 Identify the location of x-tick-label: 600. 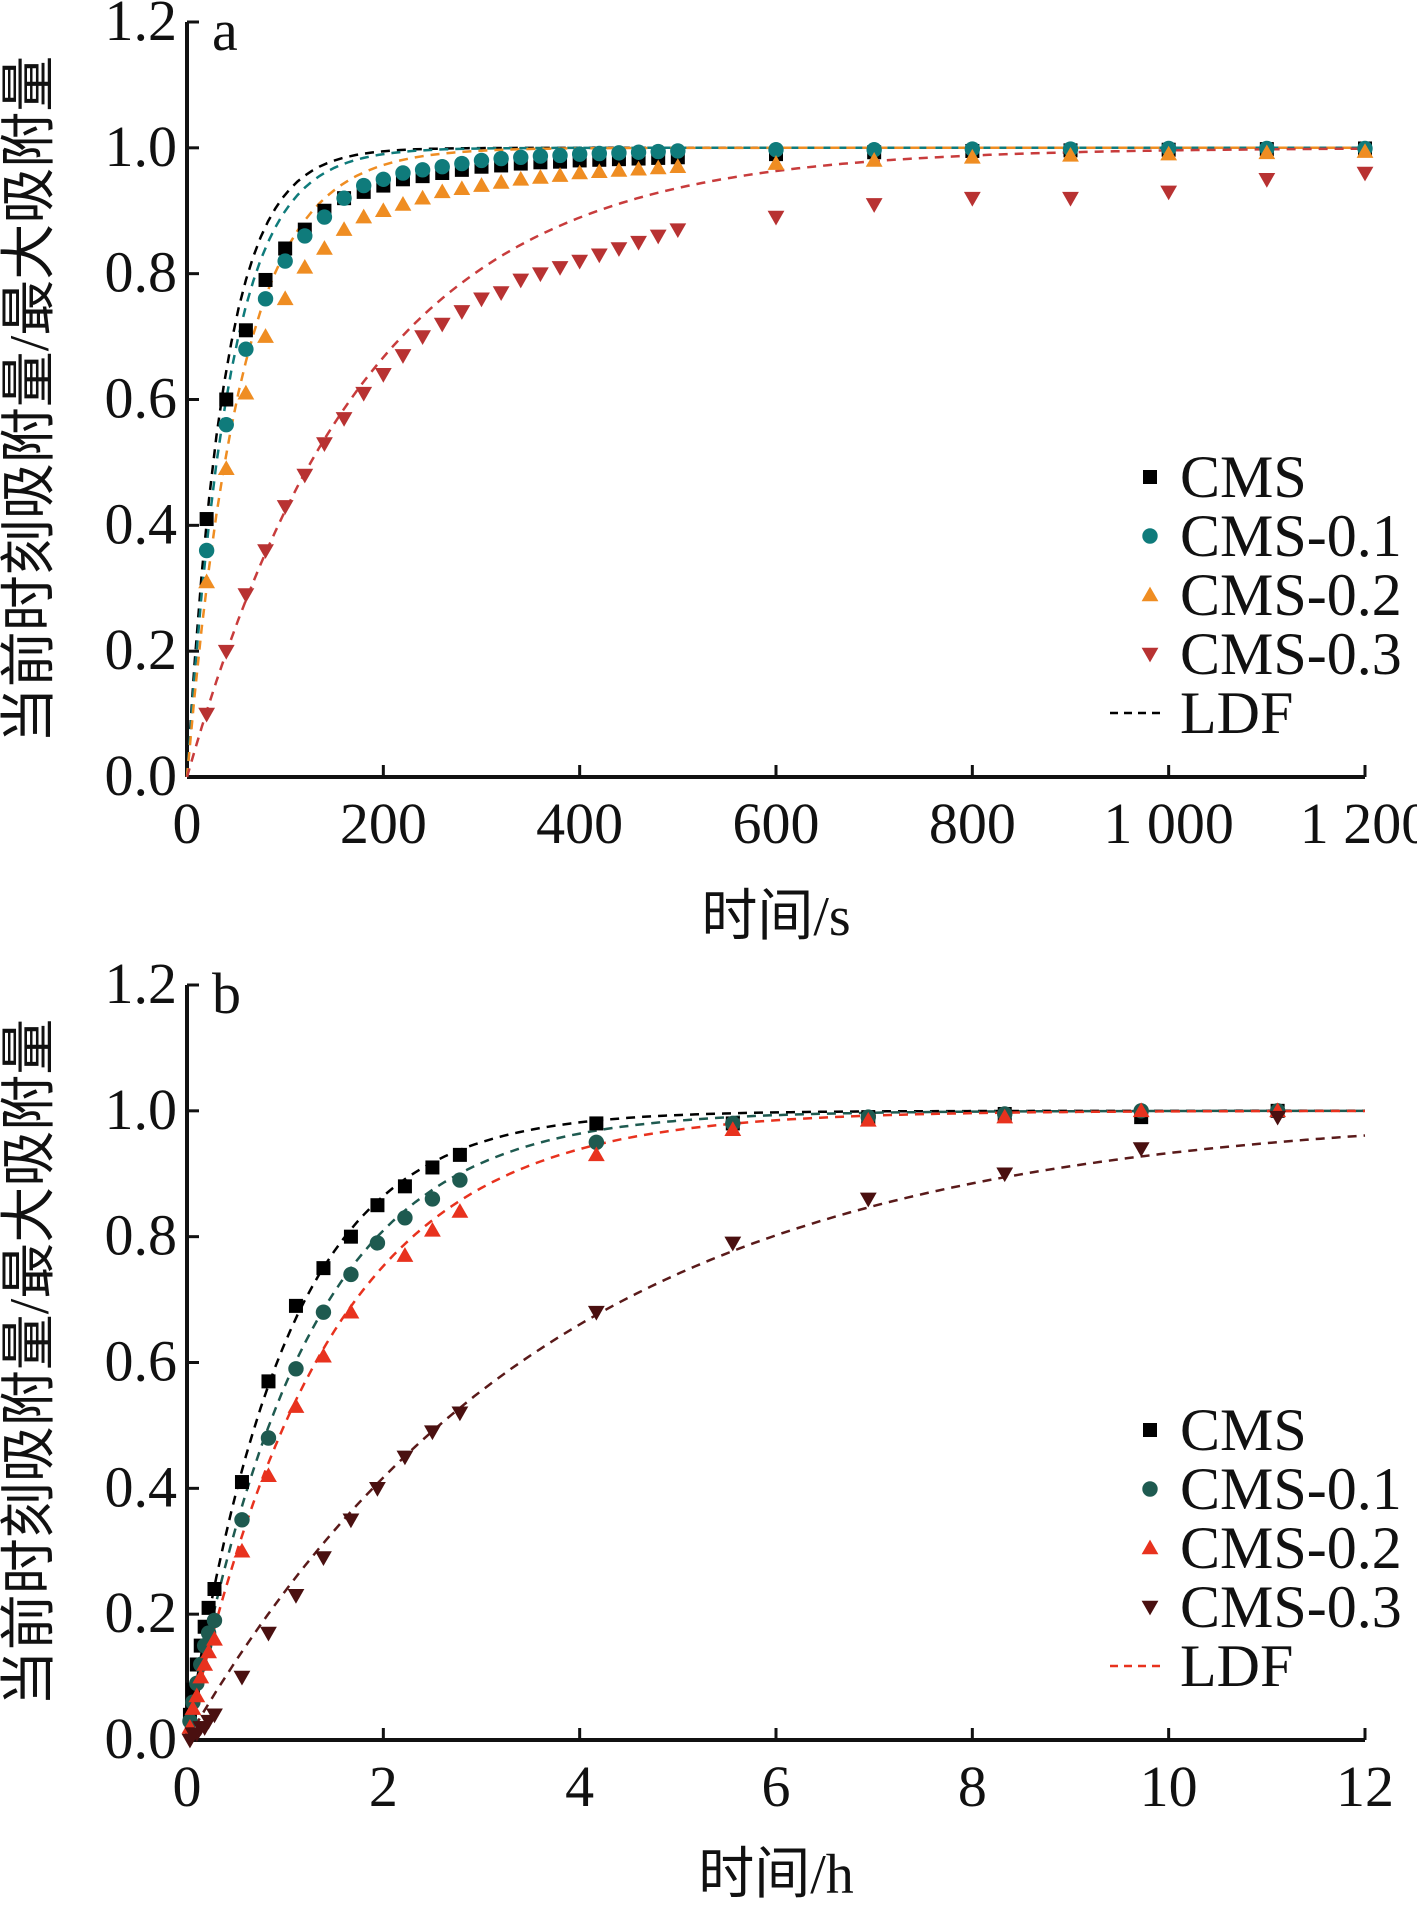
(776, 823).